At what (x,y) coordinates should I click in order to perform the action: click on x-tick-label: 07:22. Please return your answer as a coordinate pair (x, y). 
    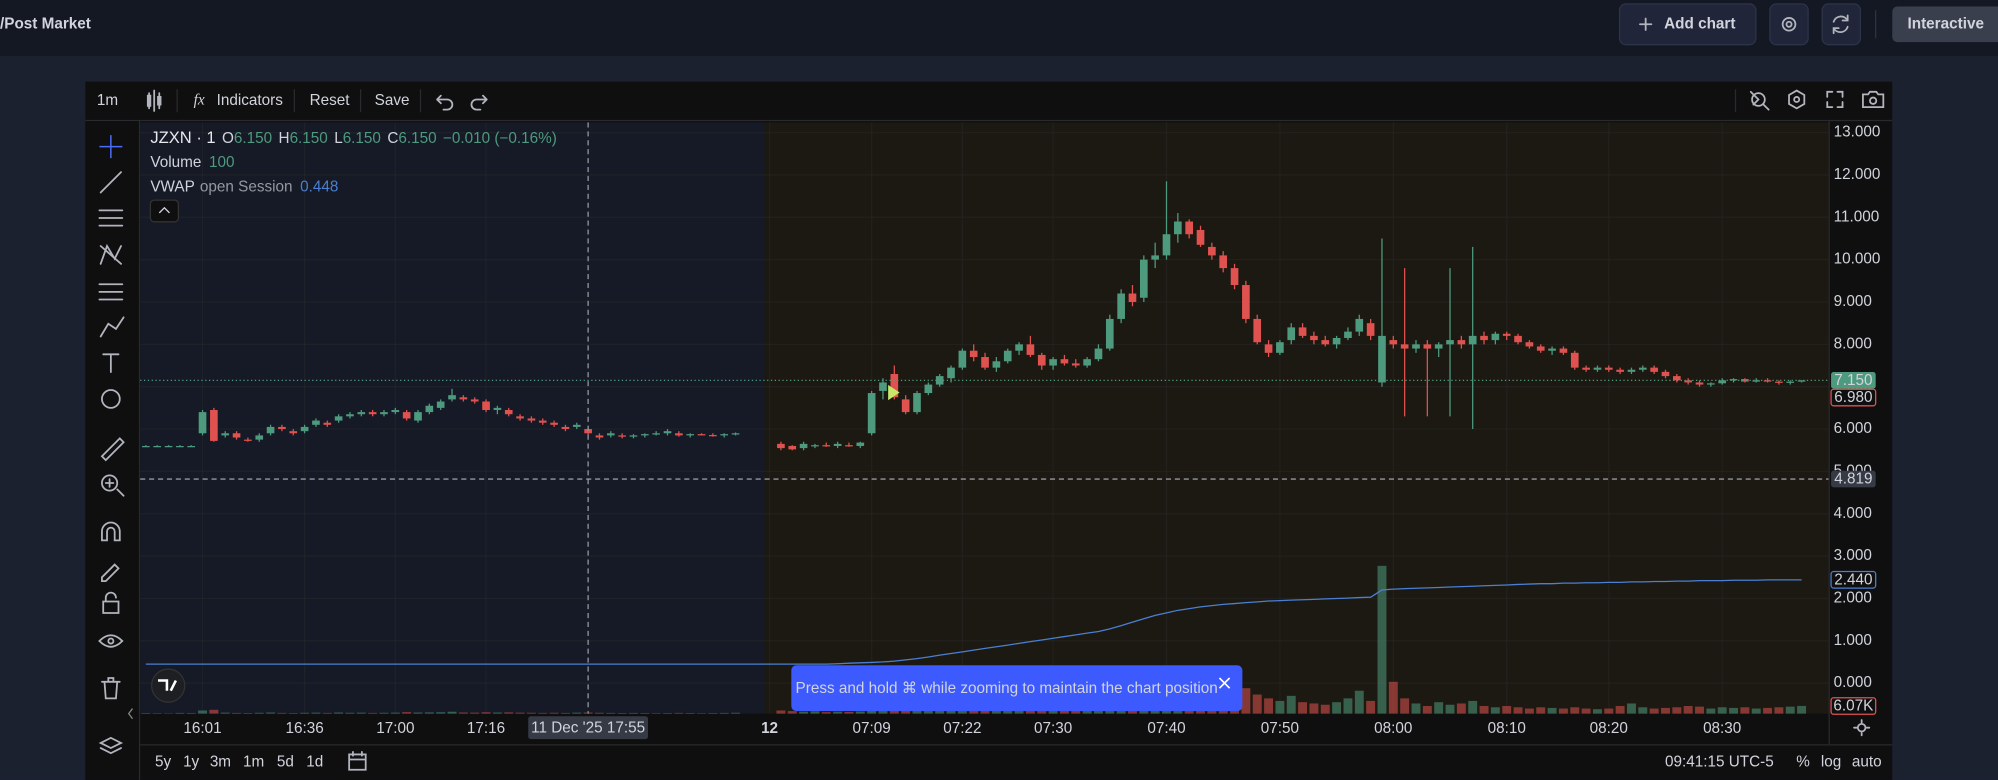
    Looking at the image, I should click on (962, 728).